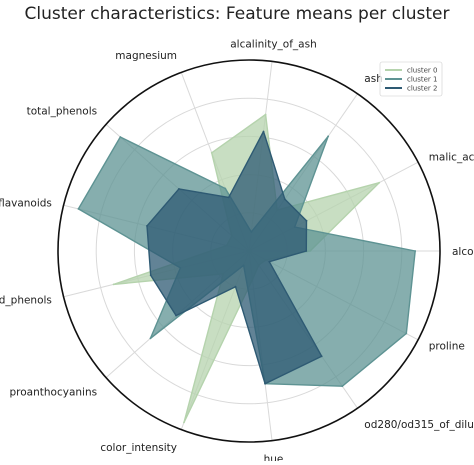  I want to click on legend-label: cluster 1, so click(422, 80).